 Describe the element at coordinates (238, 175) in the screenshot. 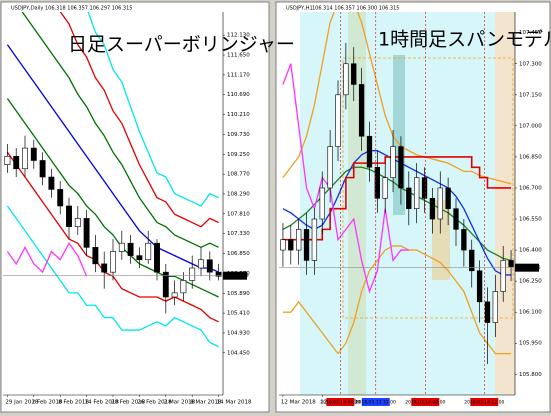

I see `y-tick-label: 108.770` at that location.